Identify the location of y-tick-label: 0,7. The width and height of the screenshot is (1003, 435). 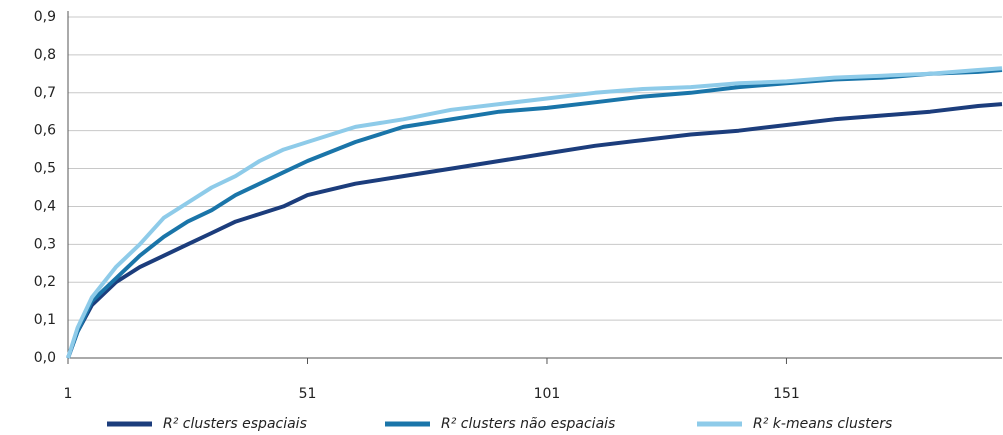
(45, 93).